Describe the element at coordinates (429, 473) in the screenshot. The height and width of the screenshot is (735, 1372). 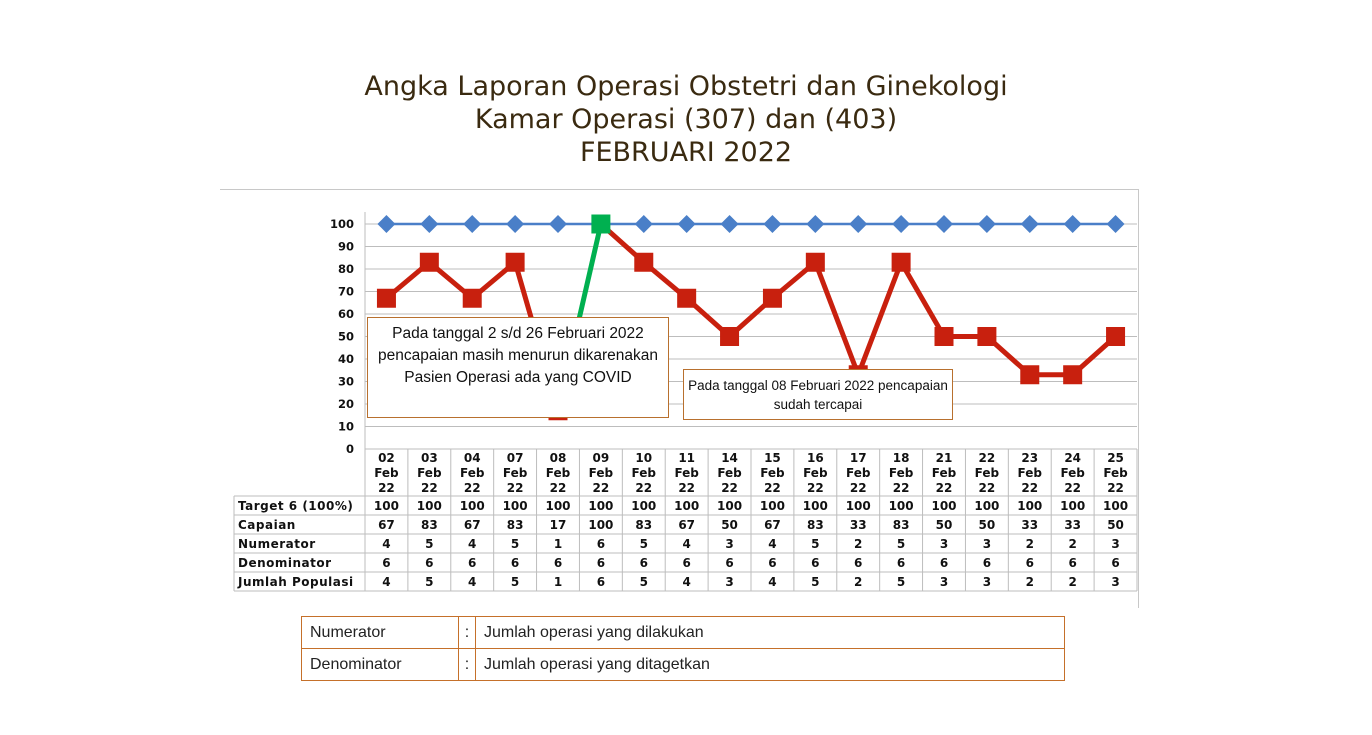
I see `x-tick-label: 03 Feb 22` at that location.